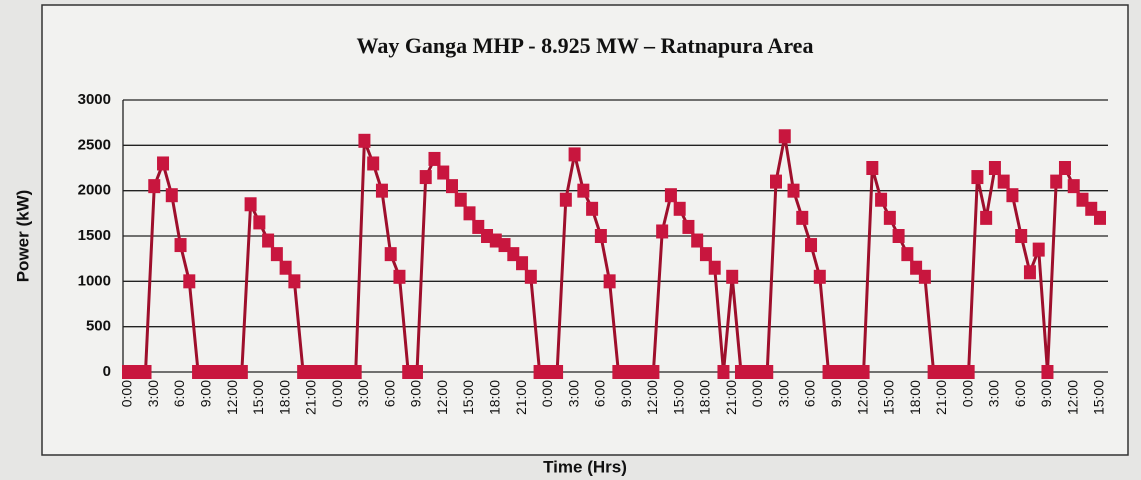  I want to click on y-tick-label: 1000, so click(94, 280).